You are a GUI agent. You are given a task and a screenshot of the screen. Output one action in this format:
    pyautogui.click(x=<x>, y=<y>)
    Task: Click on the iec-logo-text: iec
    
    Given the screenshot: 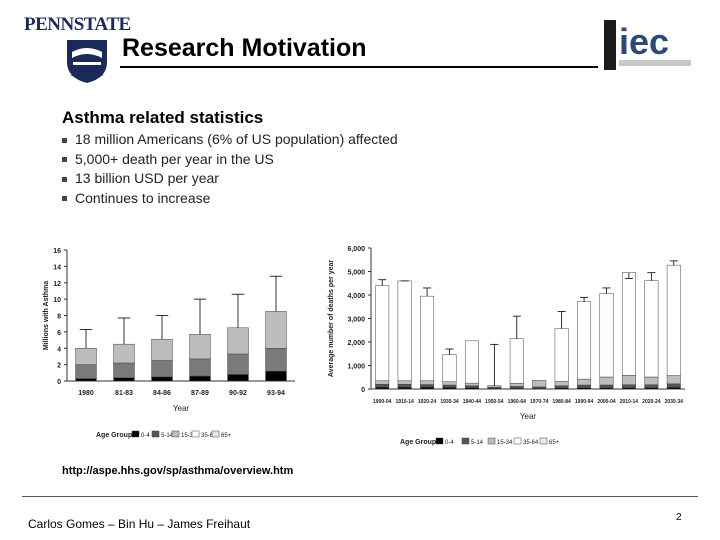 What is the action you would take?
    pyautogui.click(x=644, y=41)
    